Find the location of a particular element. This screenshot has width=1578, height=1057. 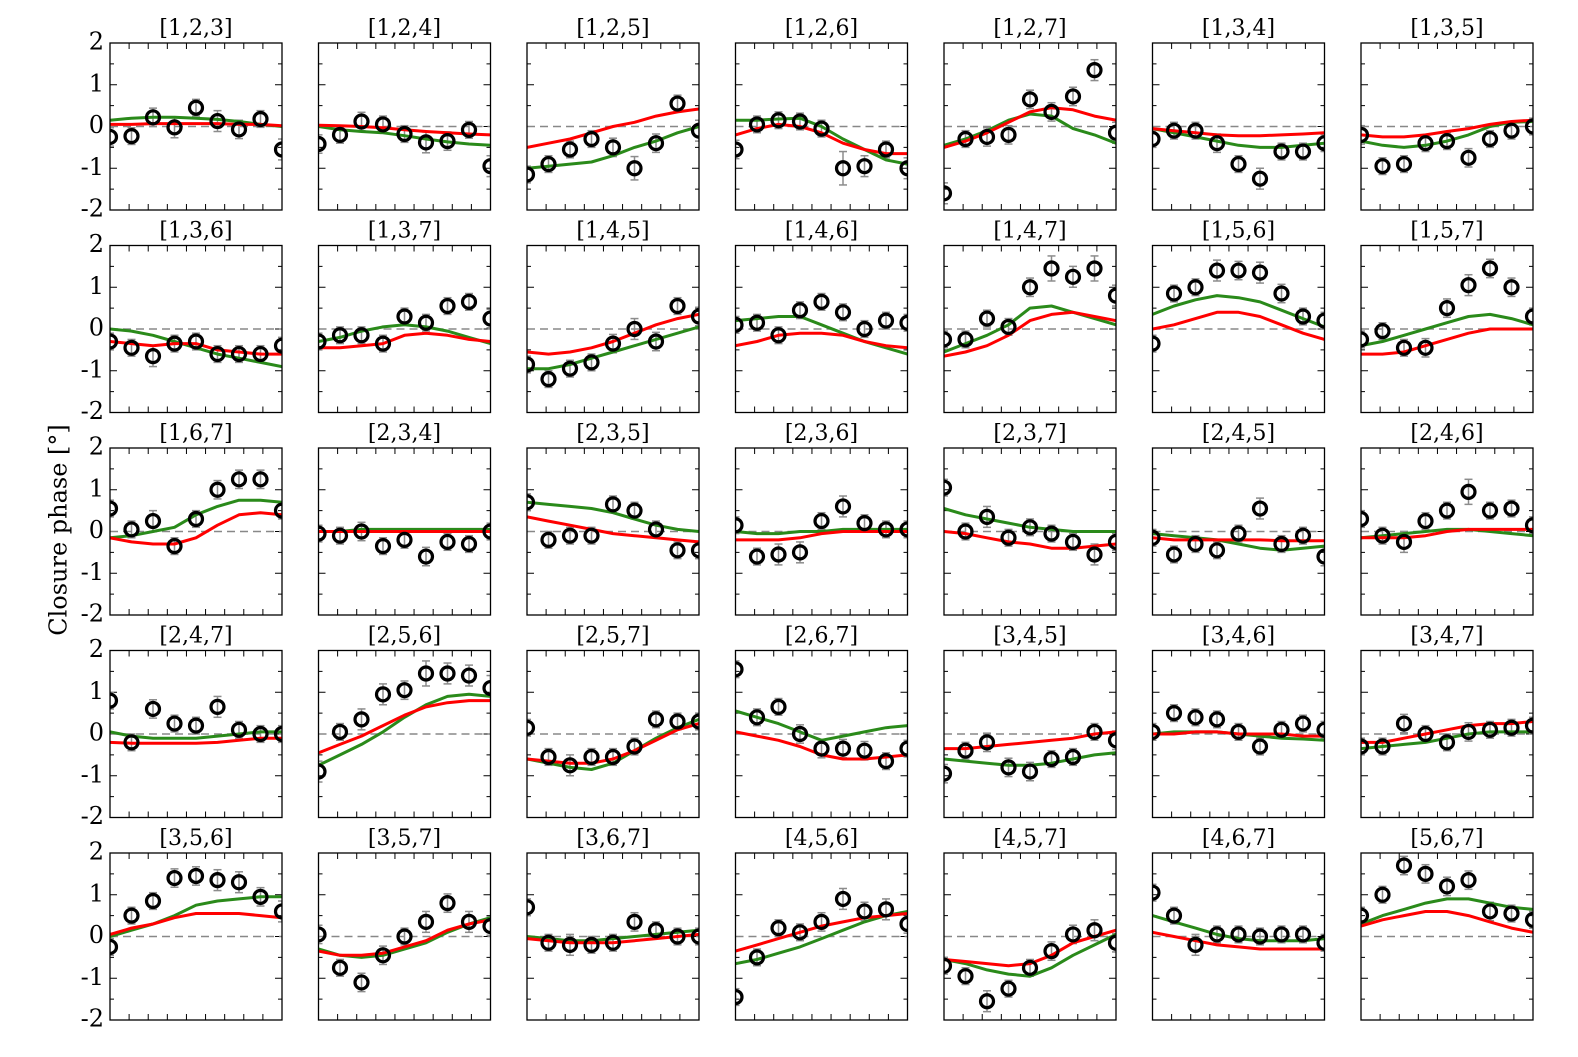

axis-ticks is located at coordinates (1447, 126).